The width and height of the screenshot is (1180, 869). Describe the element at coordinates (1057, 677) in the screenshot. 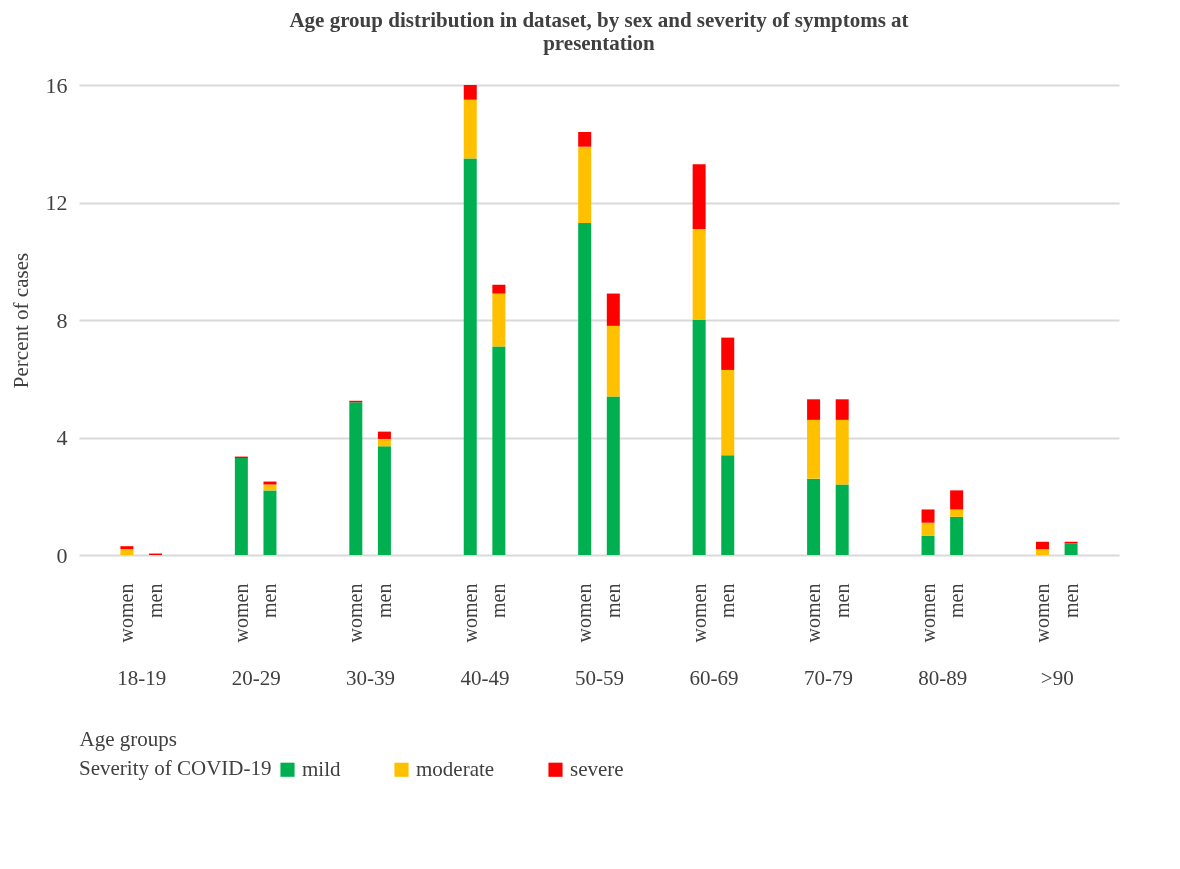

I see `text: >90` at that location.